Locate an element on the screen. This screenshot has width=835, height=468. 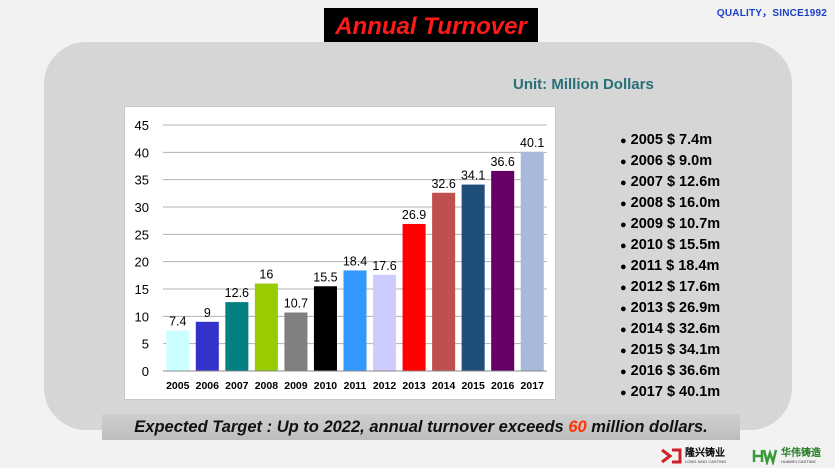
data-label: 26.9 is located at coordinates (414, 215).